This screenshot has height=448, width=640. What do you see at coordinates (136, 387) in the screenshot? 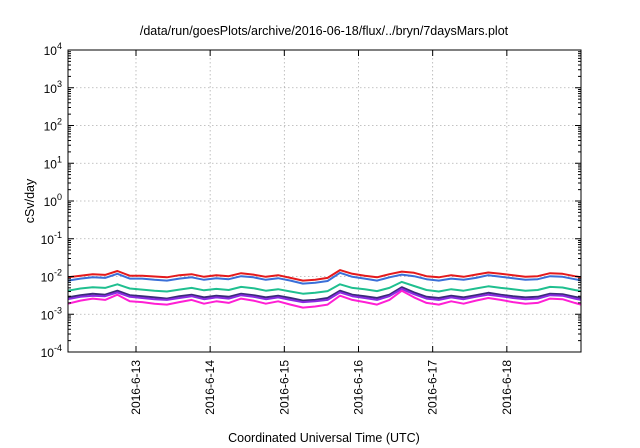
I see `x-tick-label: 2016-6-13` at bounding box center [136, 387].